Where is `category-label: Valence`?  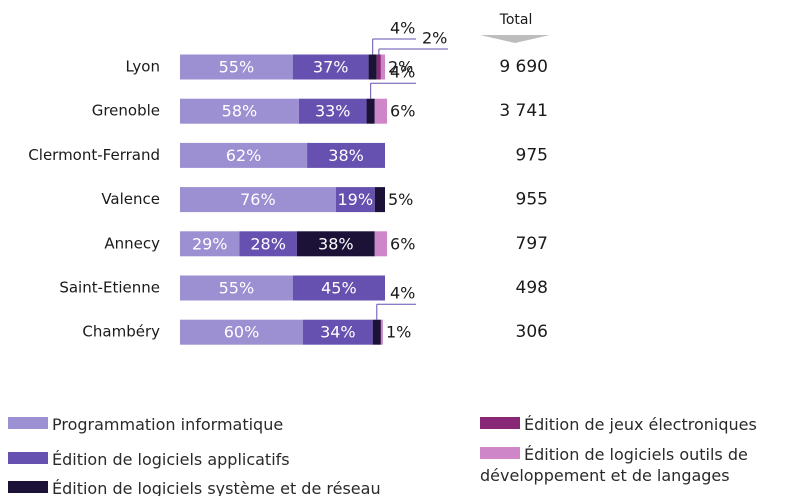 category-label: Valence is located at coordinates (130, 199).